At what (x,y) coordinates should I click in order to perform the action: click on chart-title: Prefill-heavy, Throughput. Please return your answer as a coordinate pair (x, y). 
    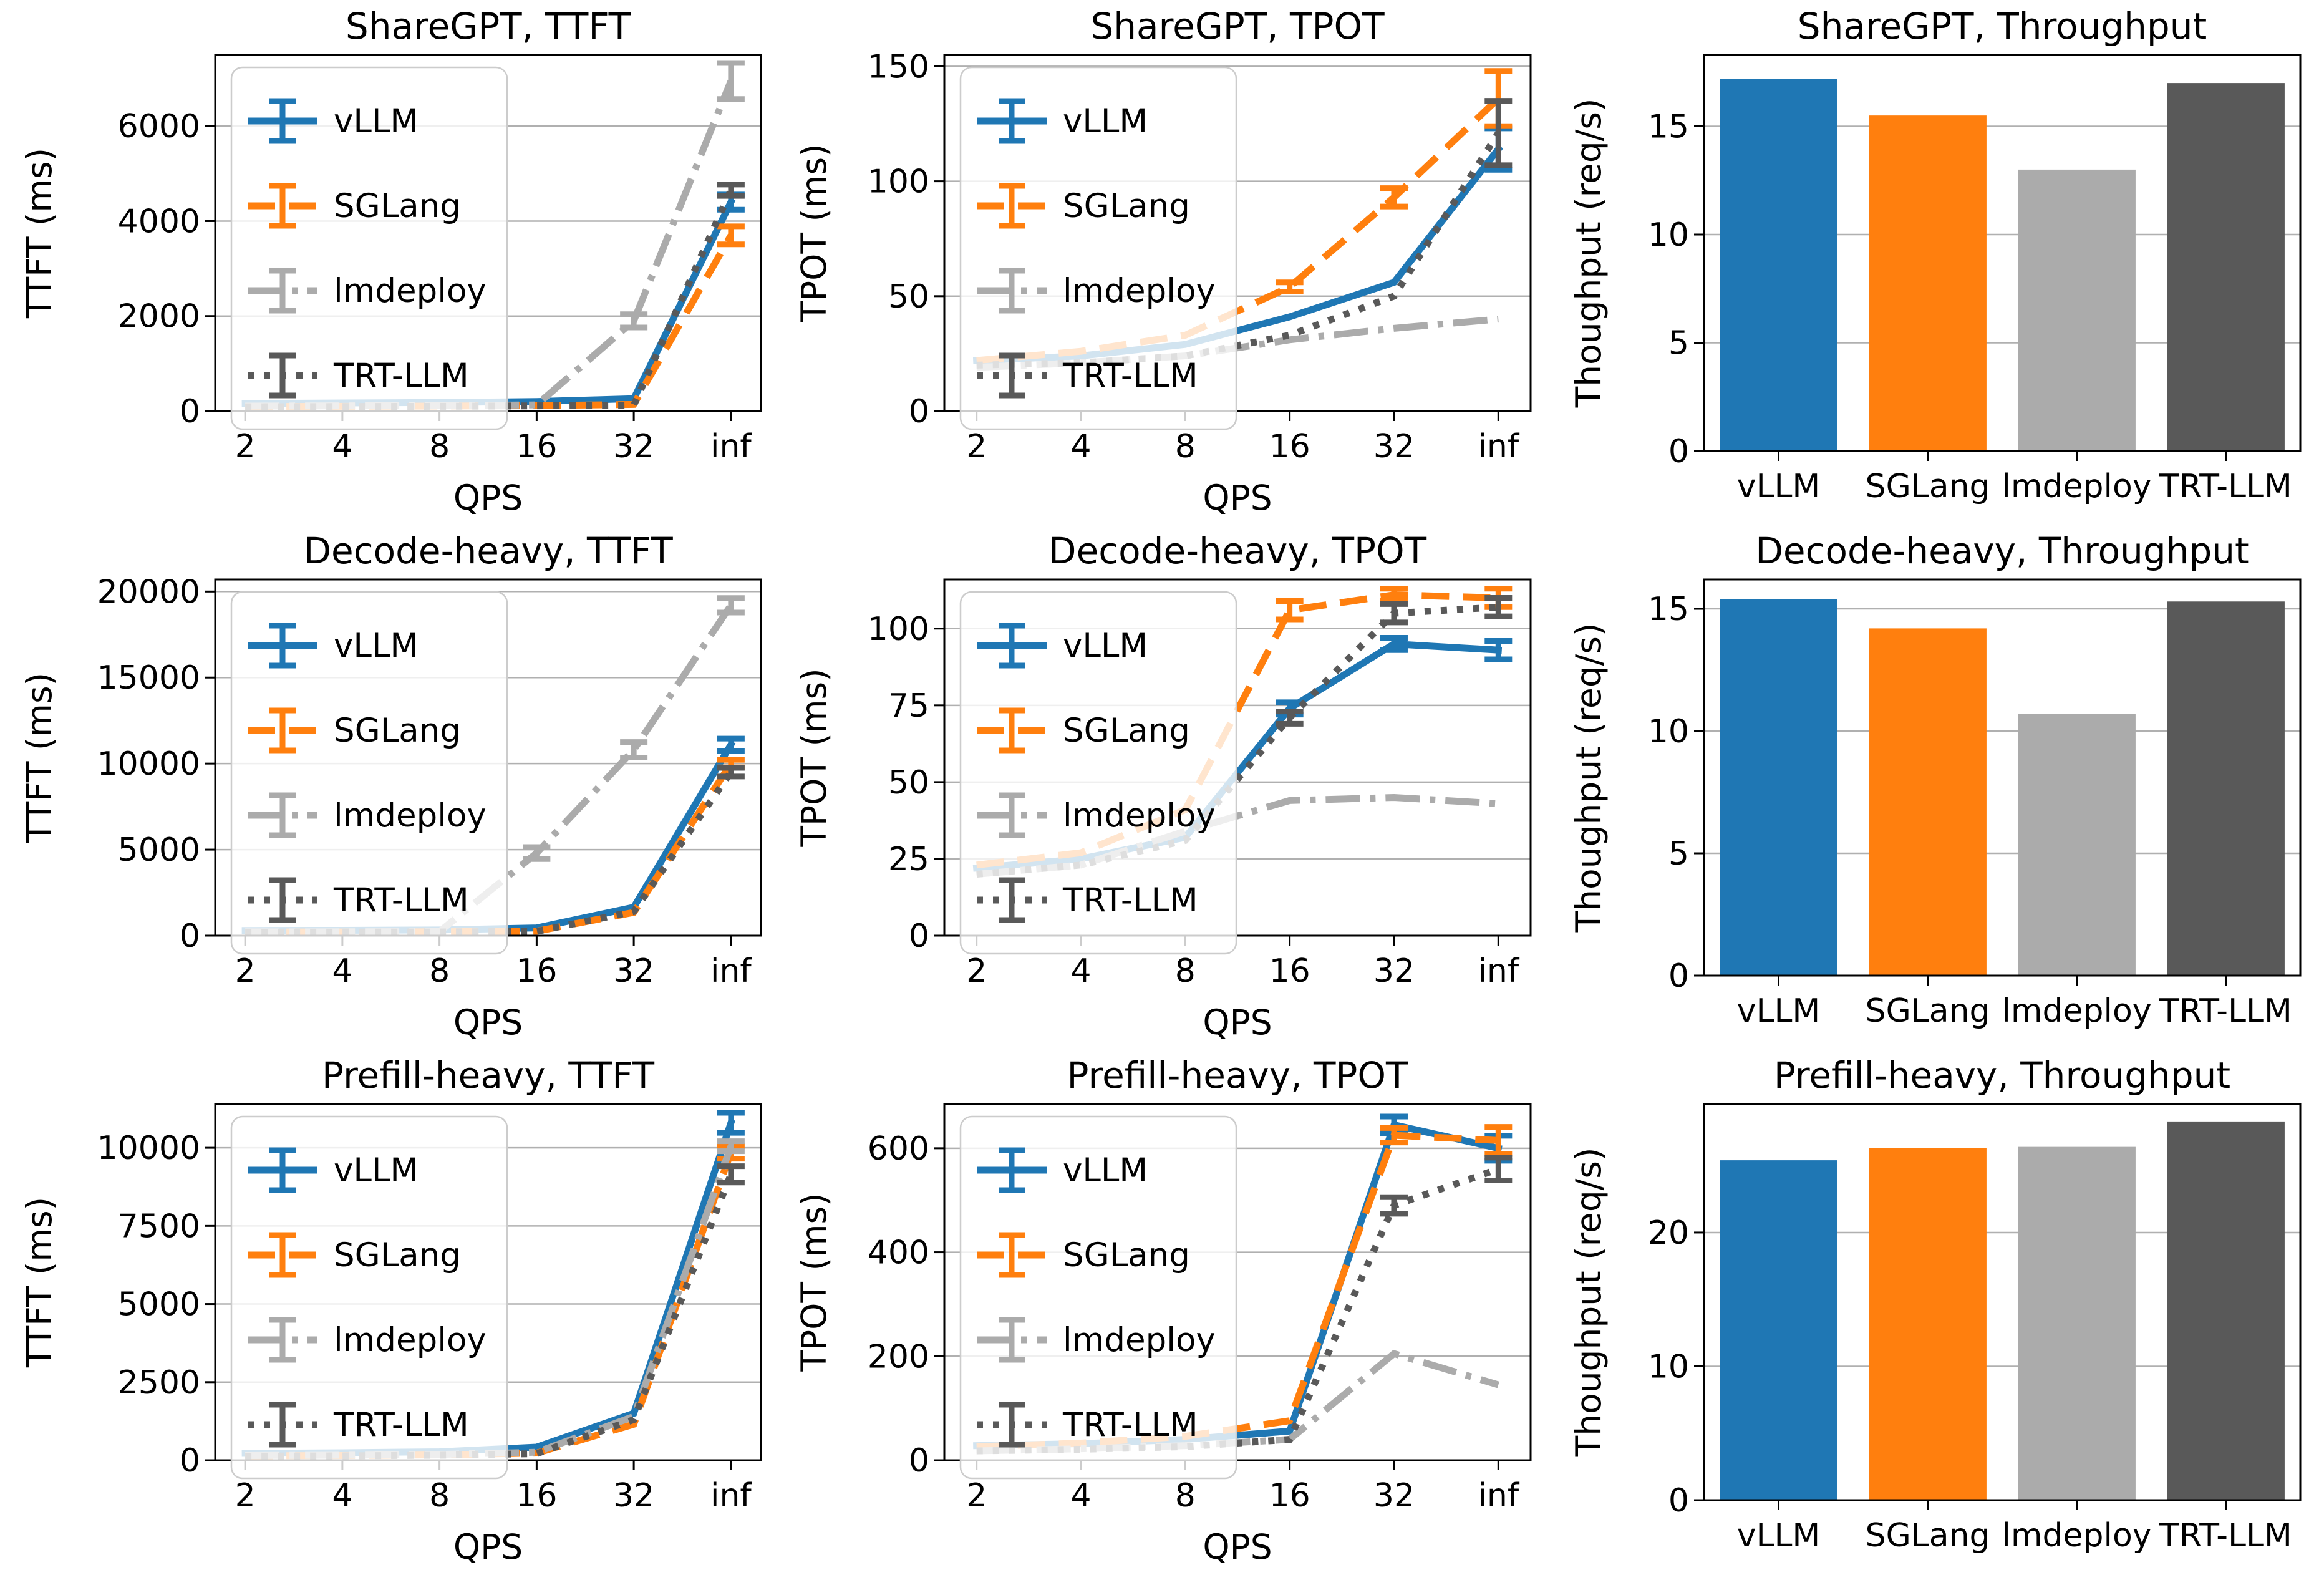
    Looking at the image, I should click on (2002, 1075).